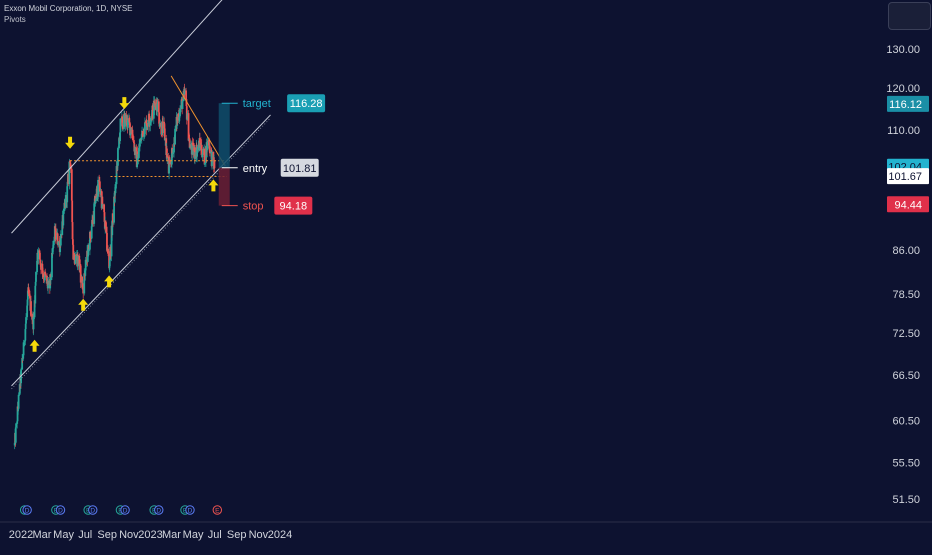  I want to click on resistance-trend-line, so click(198, 120).